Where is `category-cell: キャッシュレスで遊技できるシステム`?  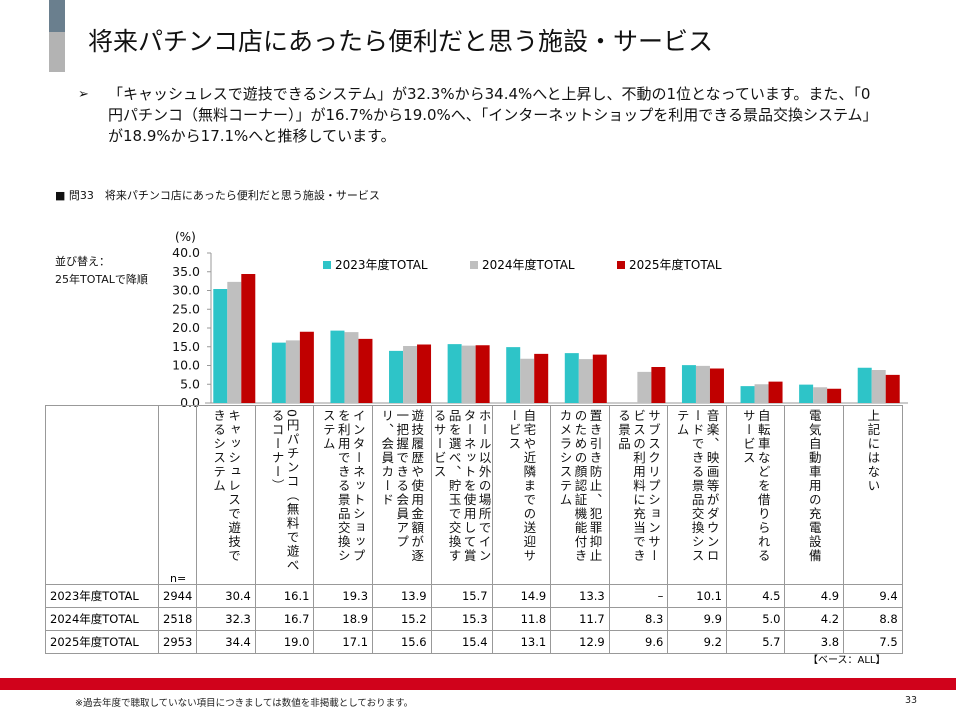 category-cell: キャッシュレスで遊技できるシステム is located at coordinates (226, 495).